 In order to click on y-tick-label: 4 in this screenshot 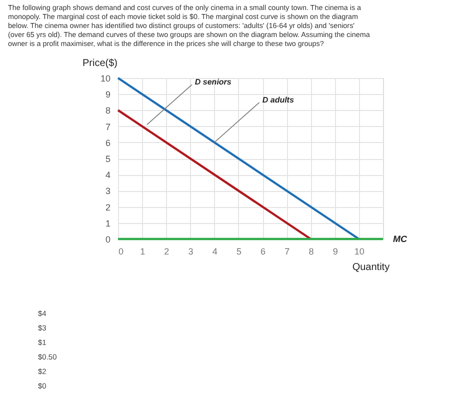, I will do `click(107, 175)`.